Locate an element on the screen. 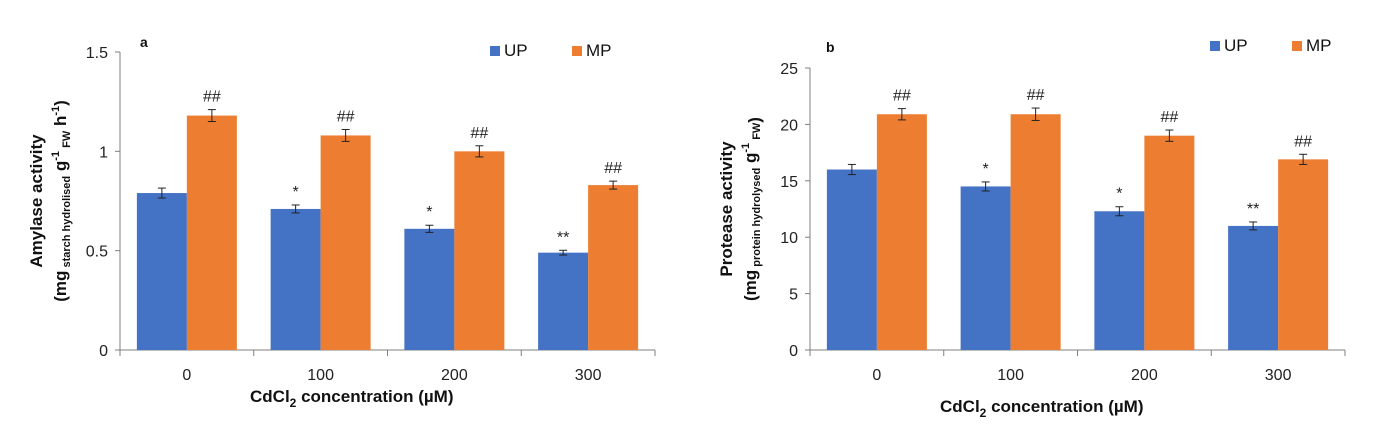  chart-b-ytick-label: 25 is located at coordinates (789, 69).